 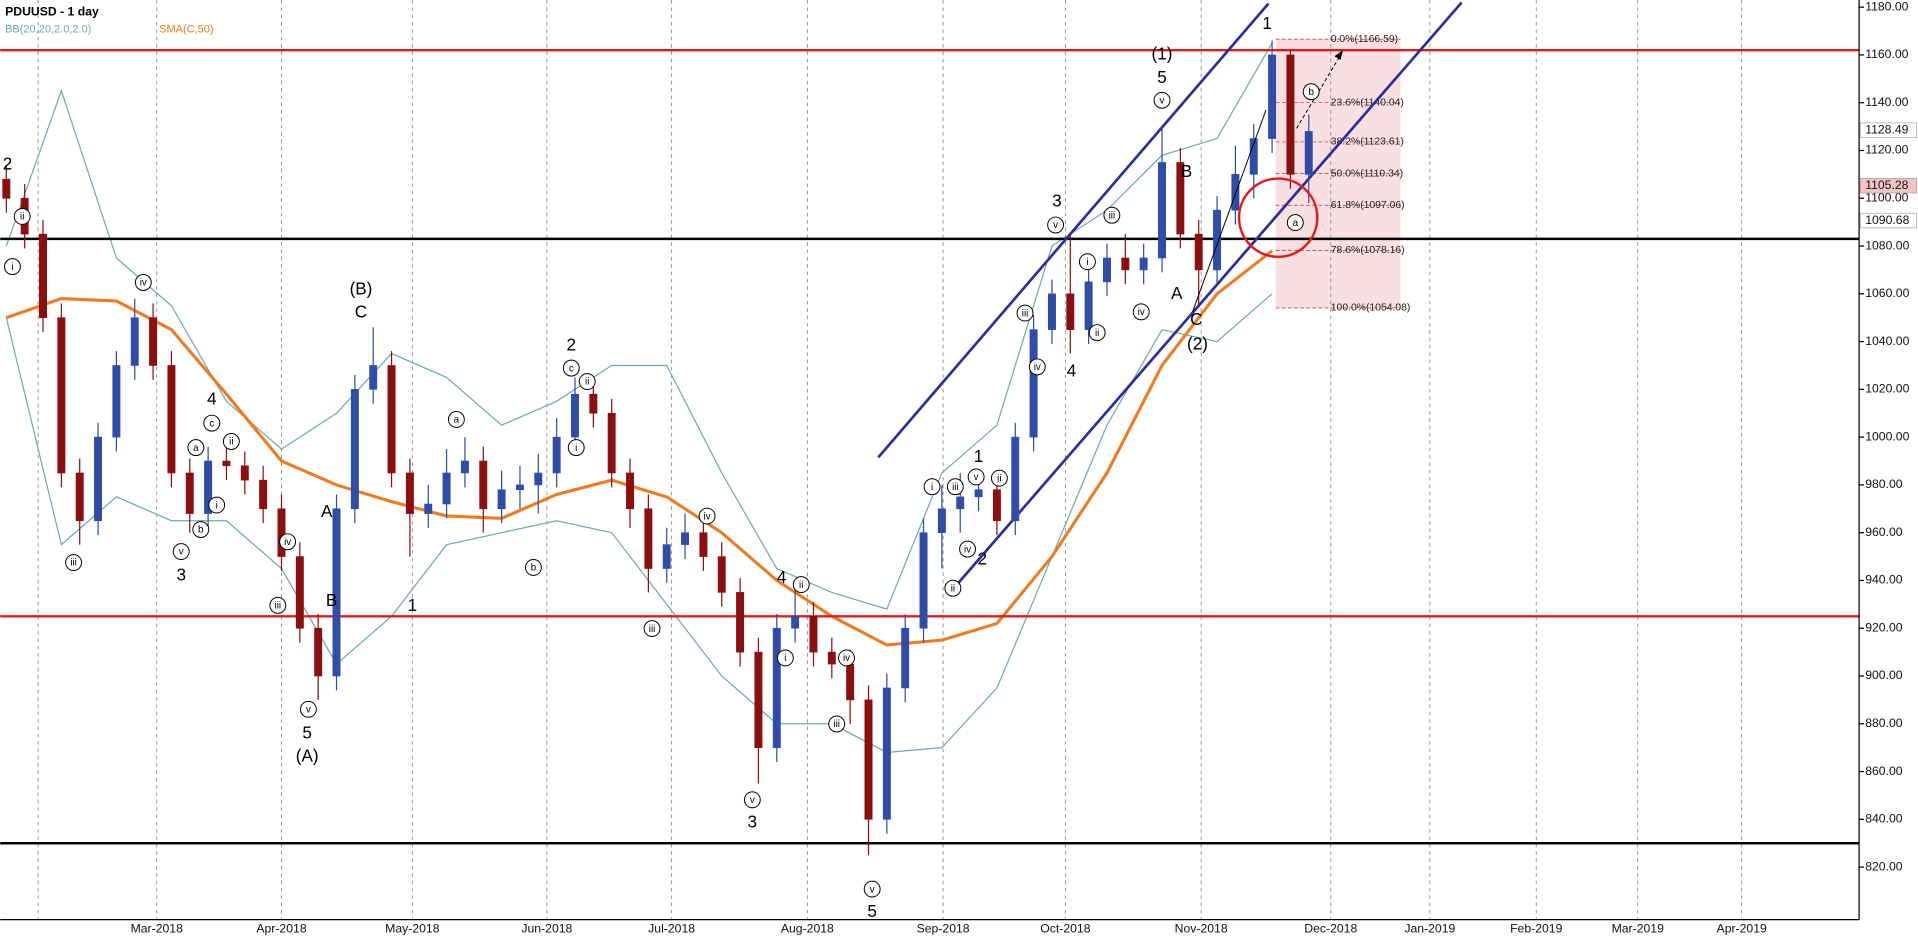 What do you see at coordinates (281, 929) in the screenshot?
I see `x-tick-label: Apr-2018` at bounding box center [281, 929].